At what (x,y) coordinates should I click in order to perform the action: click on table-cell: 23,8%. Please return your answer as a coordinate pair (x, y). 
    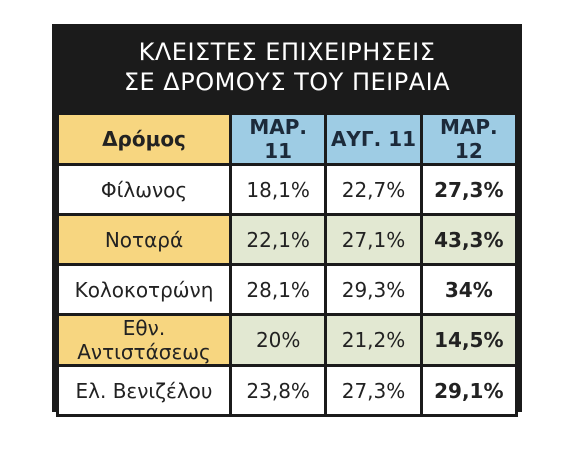
    Looking at the image, I should click on (278, 390).